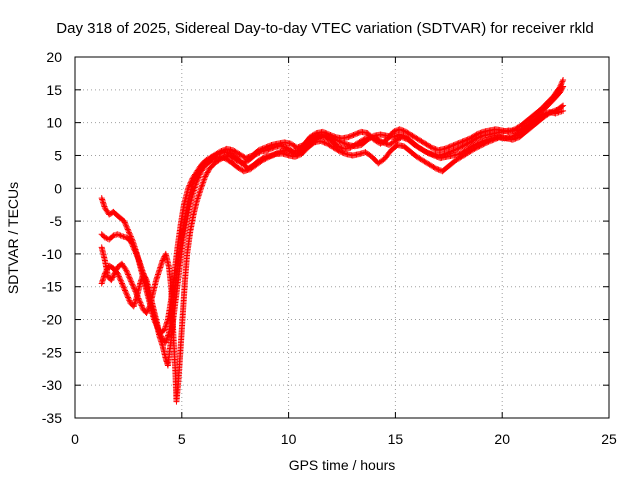  Describe the element at coordinates (13, 238) in the screenshot. I see `y-axis-label: SDTVAR / TECUs` at that location.